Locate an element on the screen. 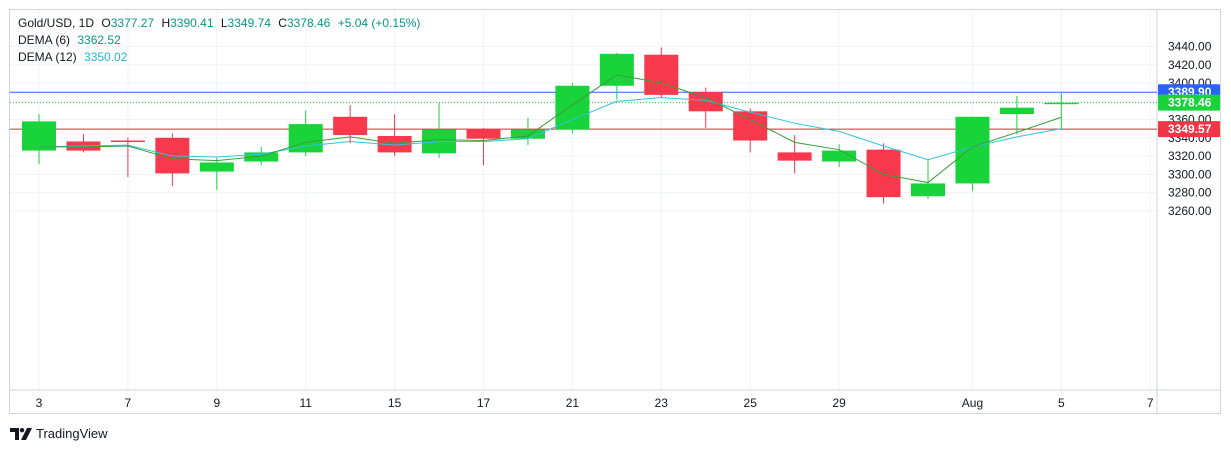  x-tick-label: Aug is located at coordinates (972, 403).